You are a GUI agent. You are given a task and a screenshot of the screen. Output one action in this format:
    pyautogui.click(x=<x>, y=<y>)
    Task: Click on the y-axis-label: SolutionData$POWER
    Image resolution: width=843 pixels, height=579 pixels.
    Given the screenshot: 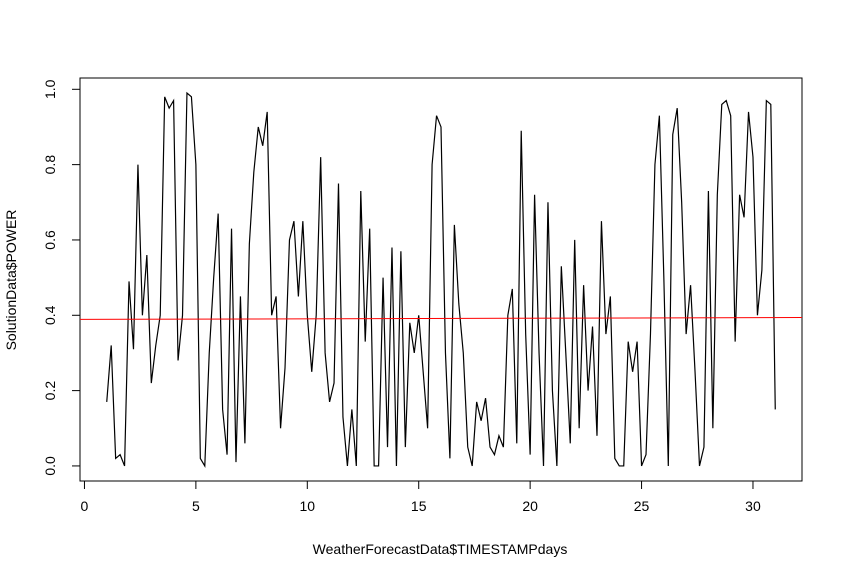 What is the action you would take?
    pyautogui.click(x=11, y=280)
    